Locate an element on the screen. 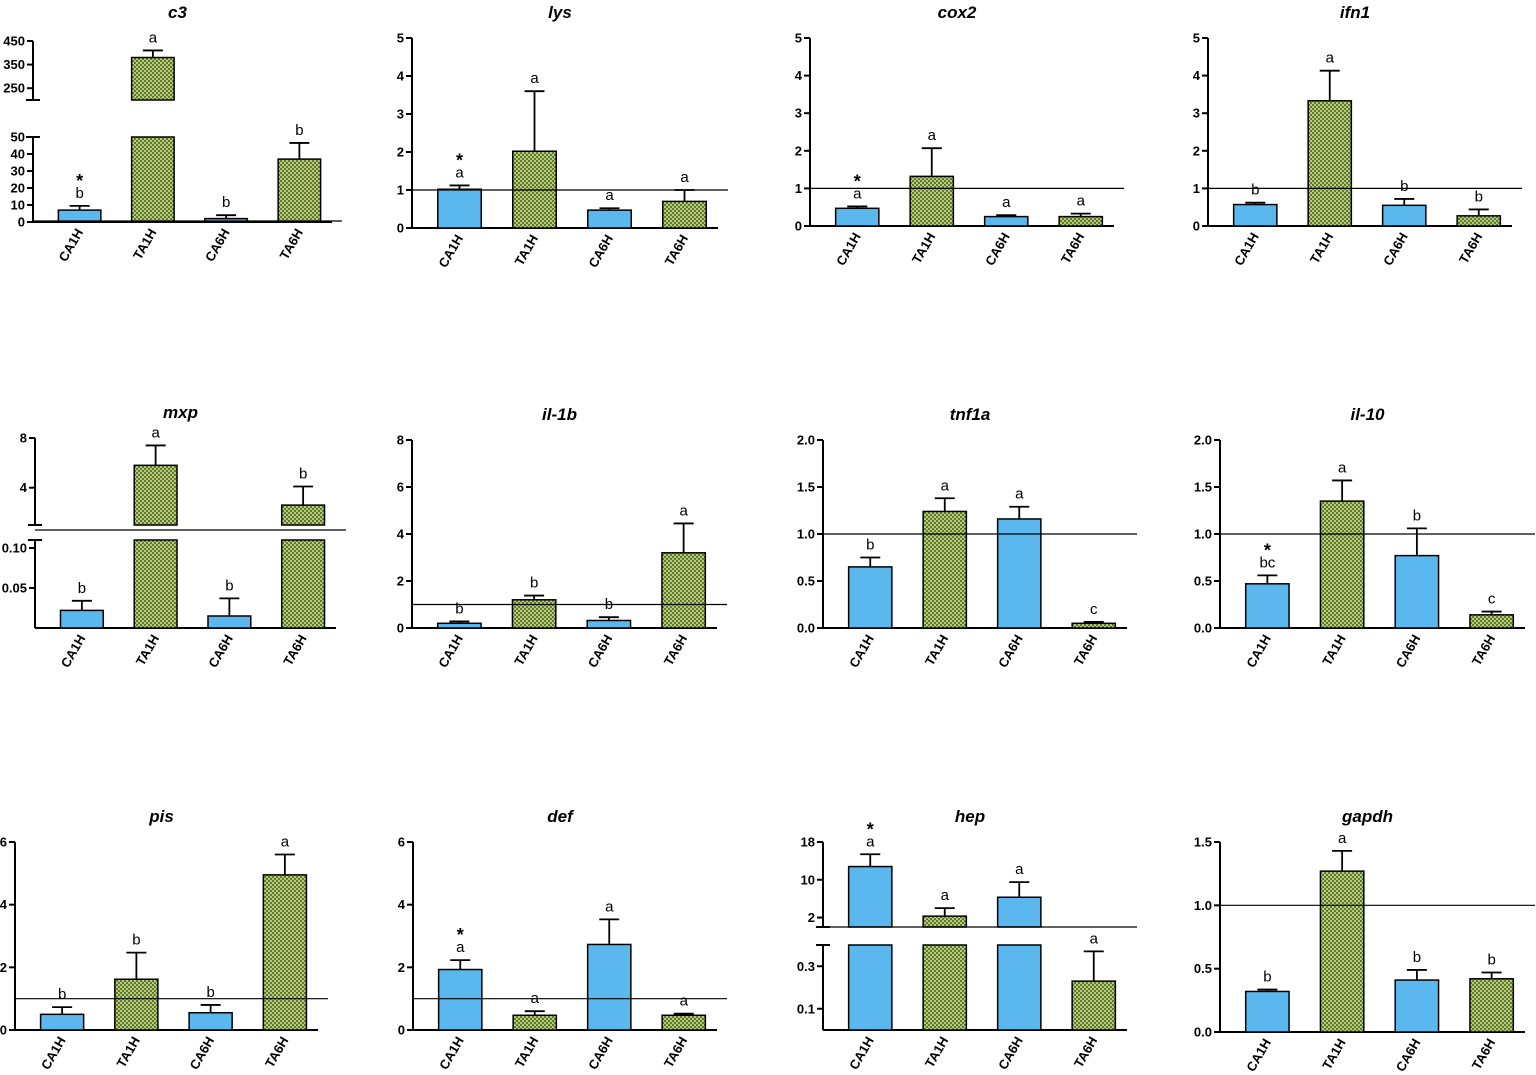 This screenshot has height=1075, width=1536. bar-TA6H-upper is located at coordinates (303, 515).